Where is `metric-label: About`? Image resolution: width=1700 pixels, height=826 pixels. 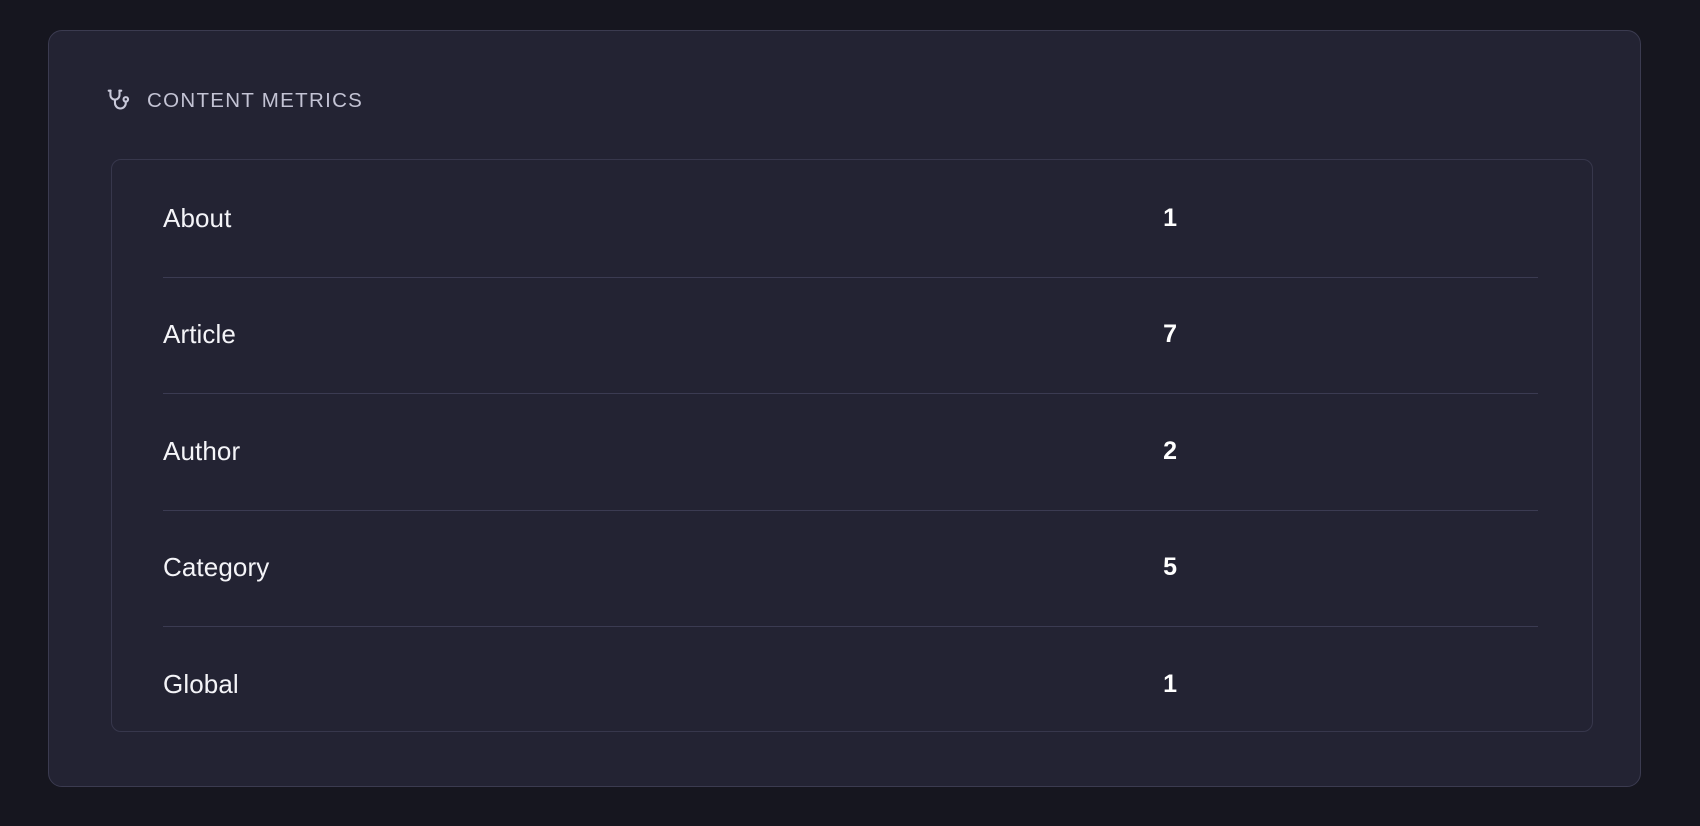
metric-label: About is located at coordinates (197, 217).